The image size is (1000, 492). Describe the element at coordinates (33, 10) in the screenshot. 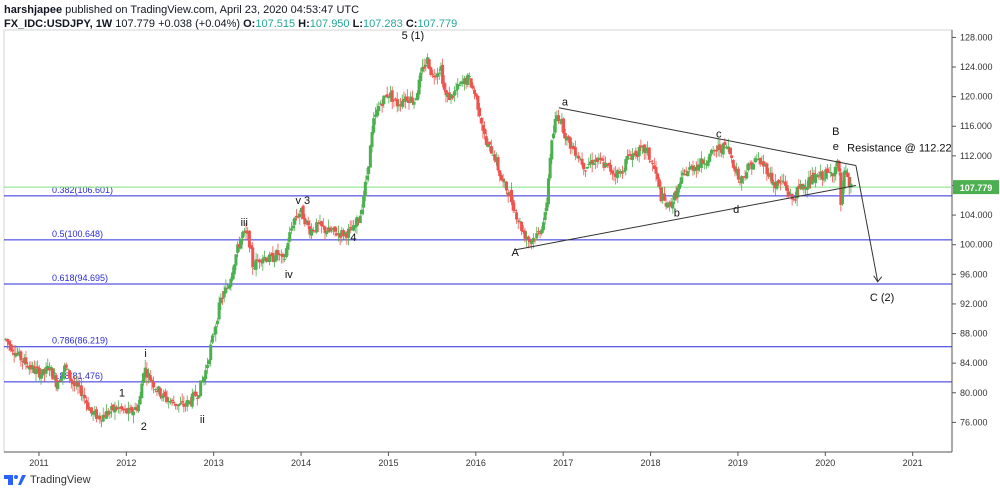

I see `publisher-name: harshjapee` at that location.